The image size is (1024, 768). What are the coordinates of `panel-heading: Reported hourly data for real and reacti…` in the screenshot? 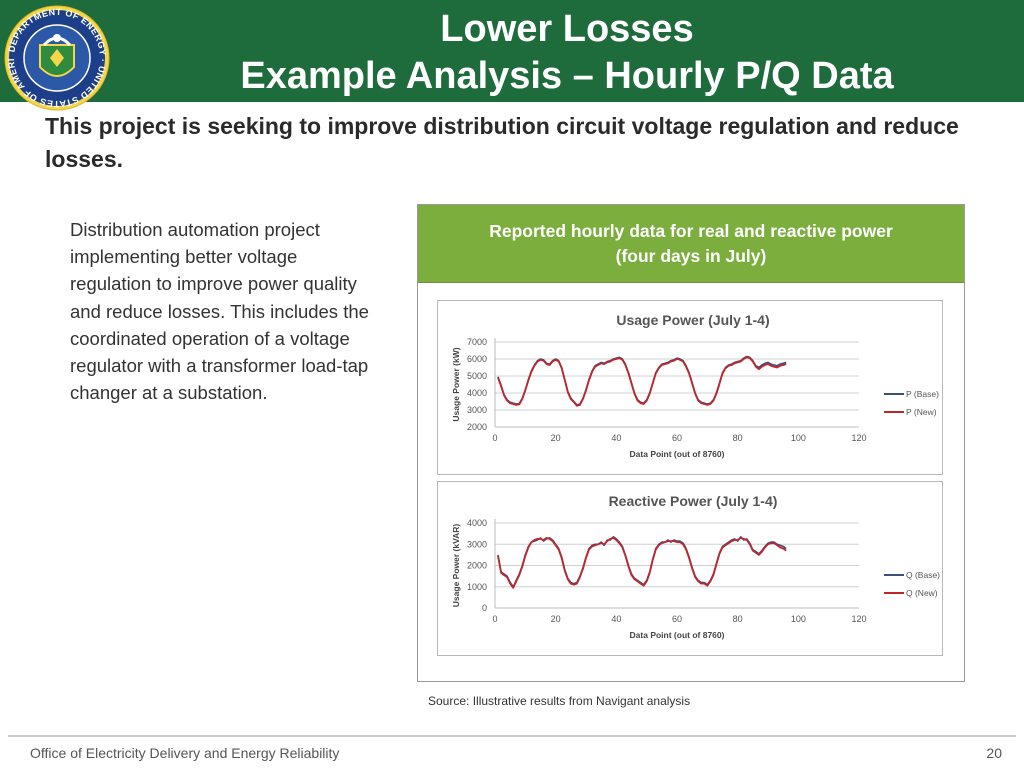 It's located at (691, 244).